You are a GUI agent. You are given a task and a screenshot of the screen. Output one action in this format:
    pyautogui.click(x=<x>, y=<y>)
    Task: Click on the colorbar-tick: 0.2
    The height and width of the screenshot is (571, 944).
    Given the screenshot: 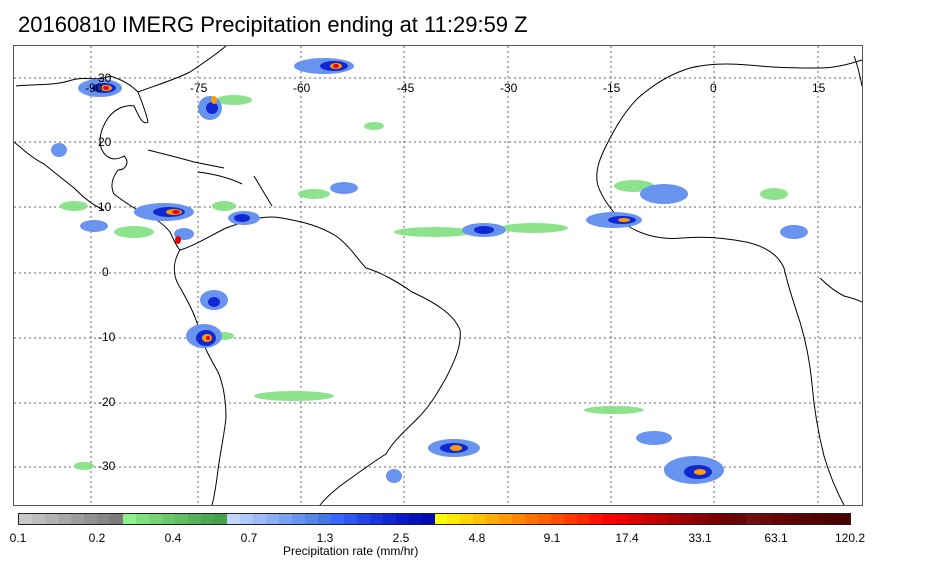 What is the action you would take?
    pyautogui.click(x=97, y=538)
    